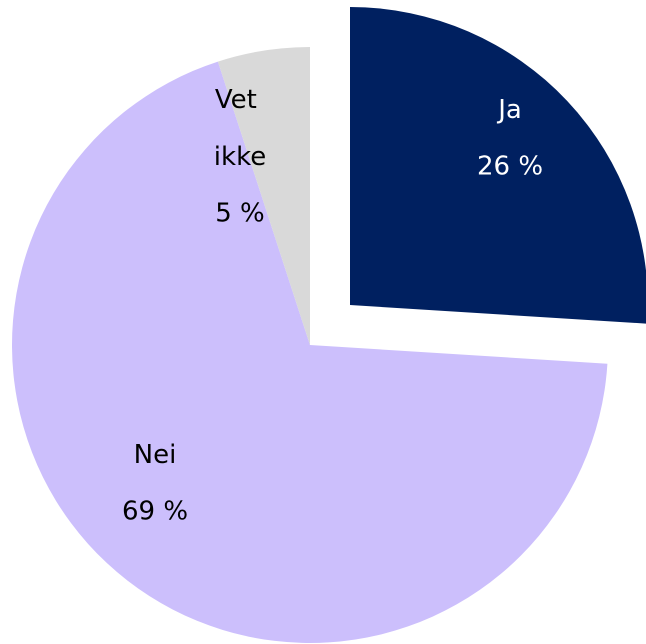 The height and width of the screenshot is (644, 646). I want to click on slice-label: Nei, so click(155, 455).